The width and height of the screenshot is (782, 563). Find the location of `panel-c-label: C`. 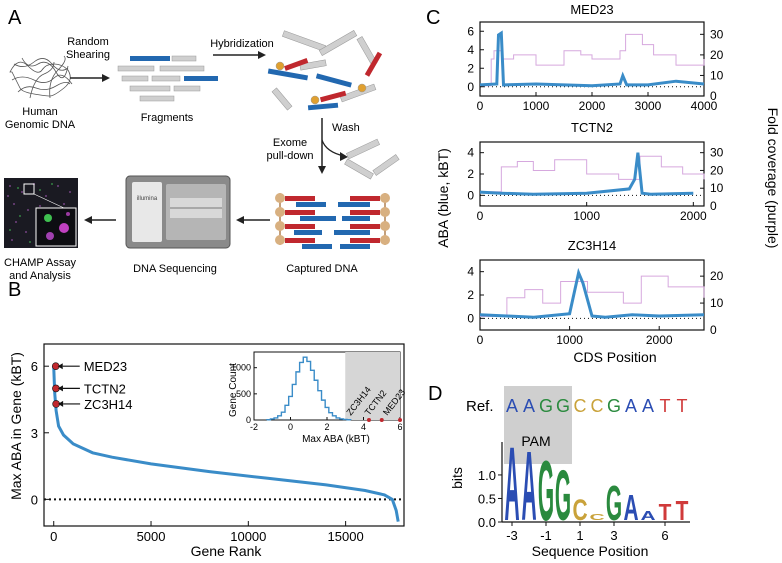

panel-c-label: C is located at coordinates (433, 18).